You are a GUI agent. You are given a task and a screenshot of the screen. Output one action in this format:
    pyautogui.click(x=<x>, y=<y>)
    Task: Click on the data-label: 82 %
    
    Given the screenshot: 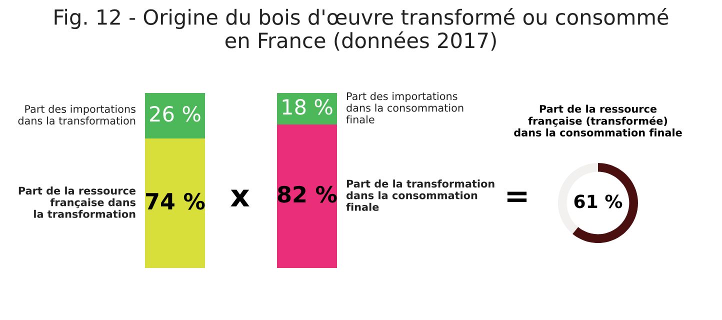 What is the action you would take?
    pyautogui.click(x=307, y=194)
    